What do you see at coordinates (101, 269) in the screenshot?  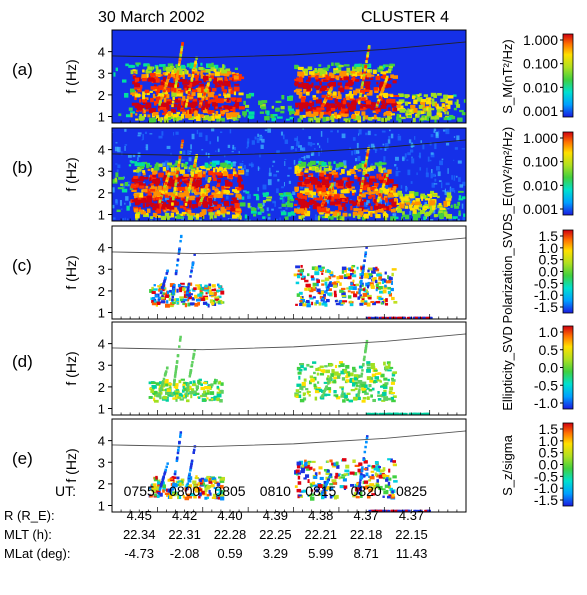 I see `y-tick-label: 3` at bounding box center [101, 269].